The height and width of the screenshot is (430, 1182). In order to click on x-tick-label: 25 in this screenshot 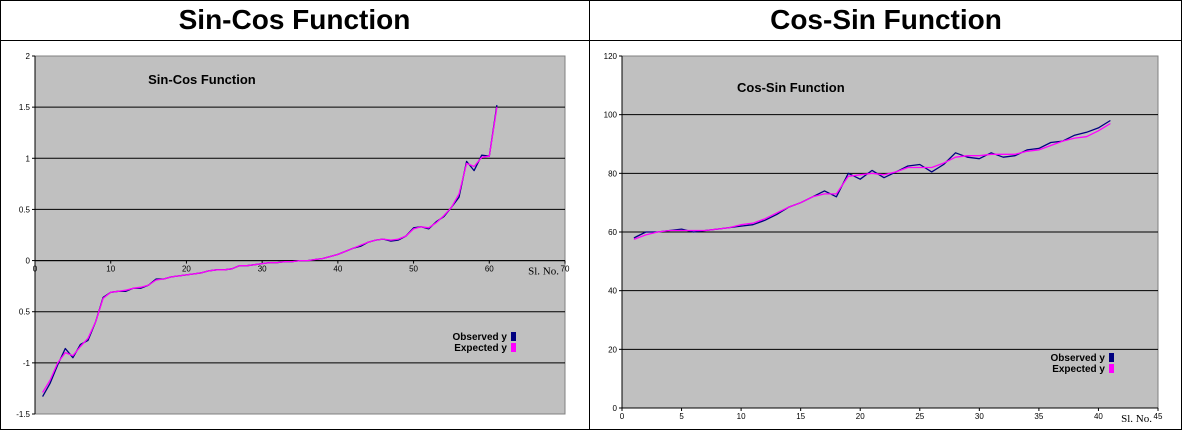, I will do `click(919, 416)`.